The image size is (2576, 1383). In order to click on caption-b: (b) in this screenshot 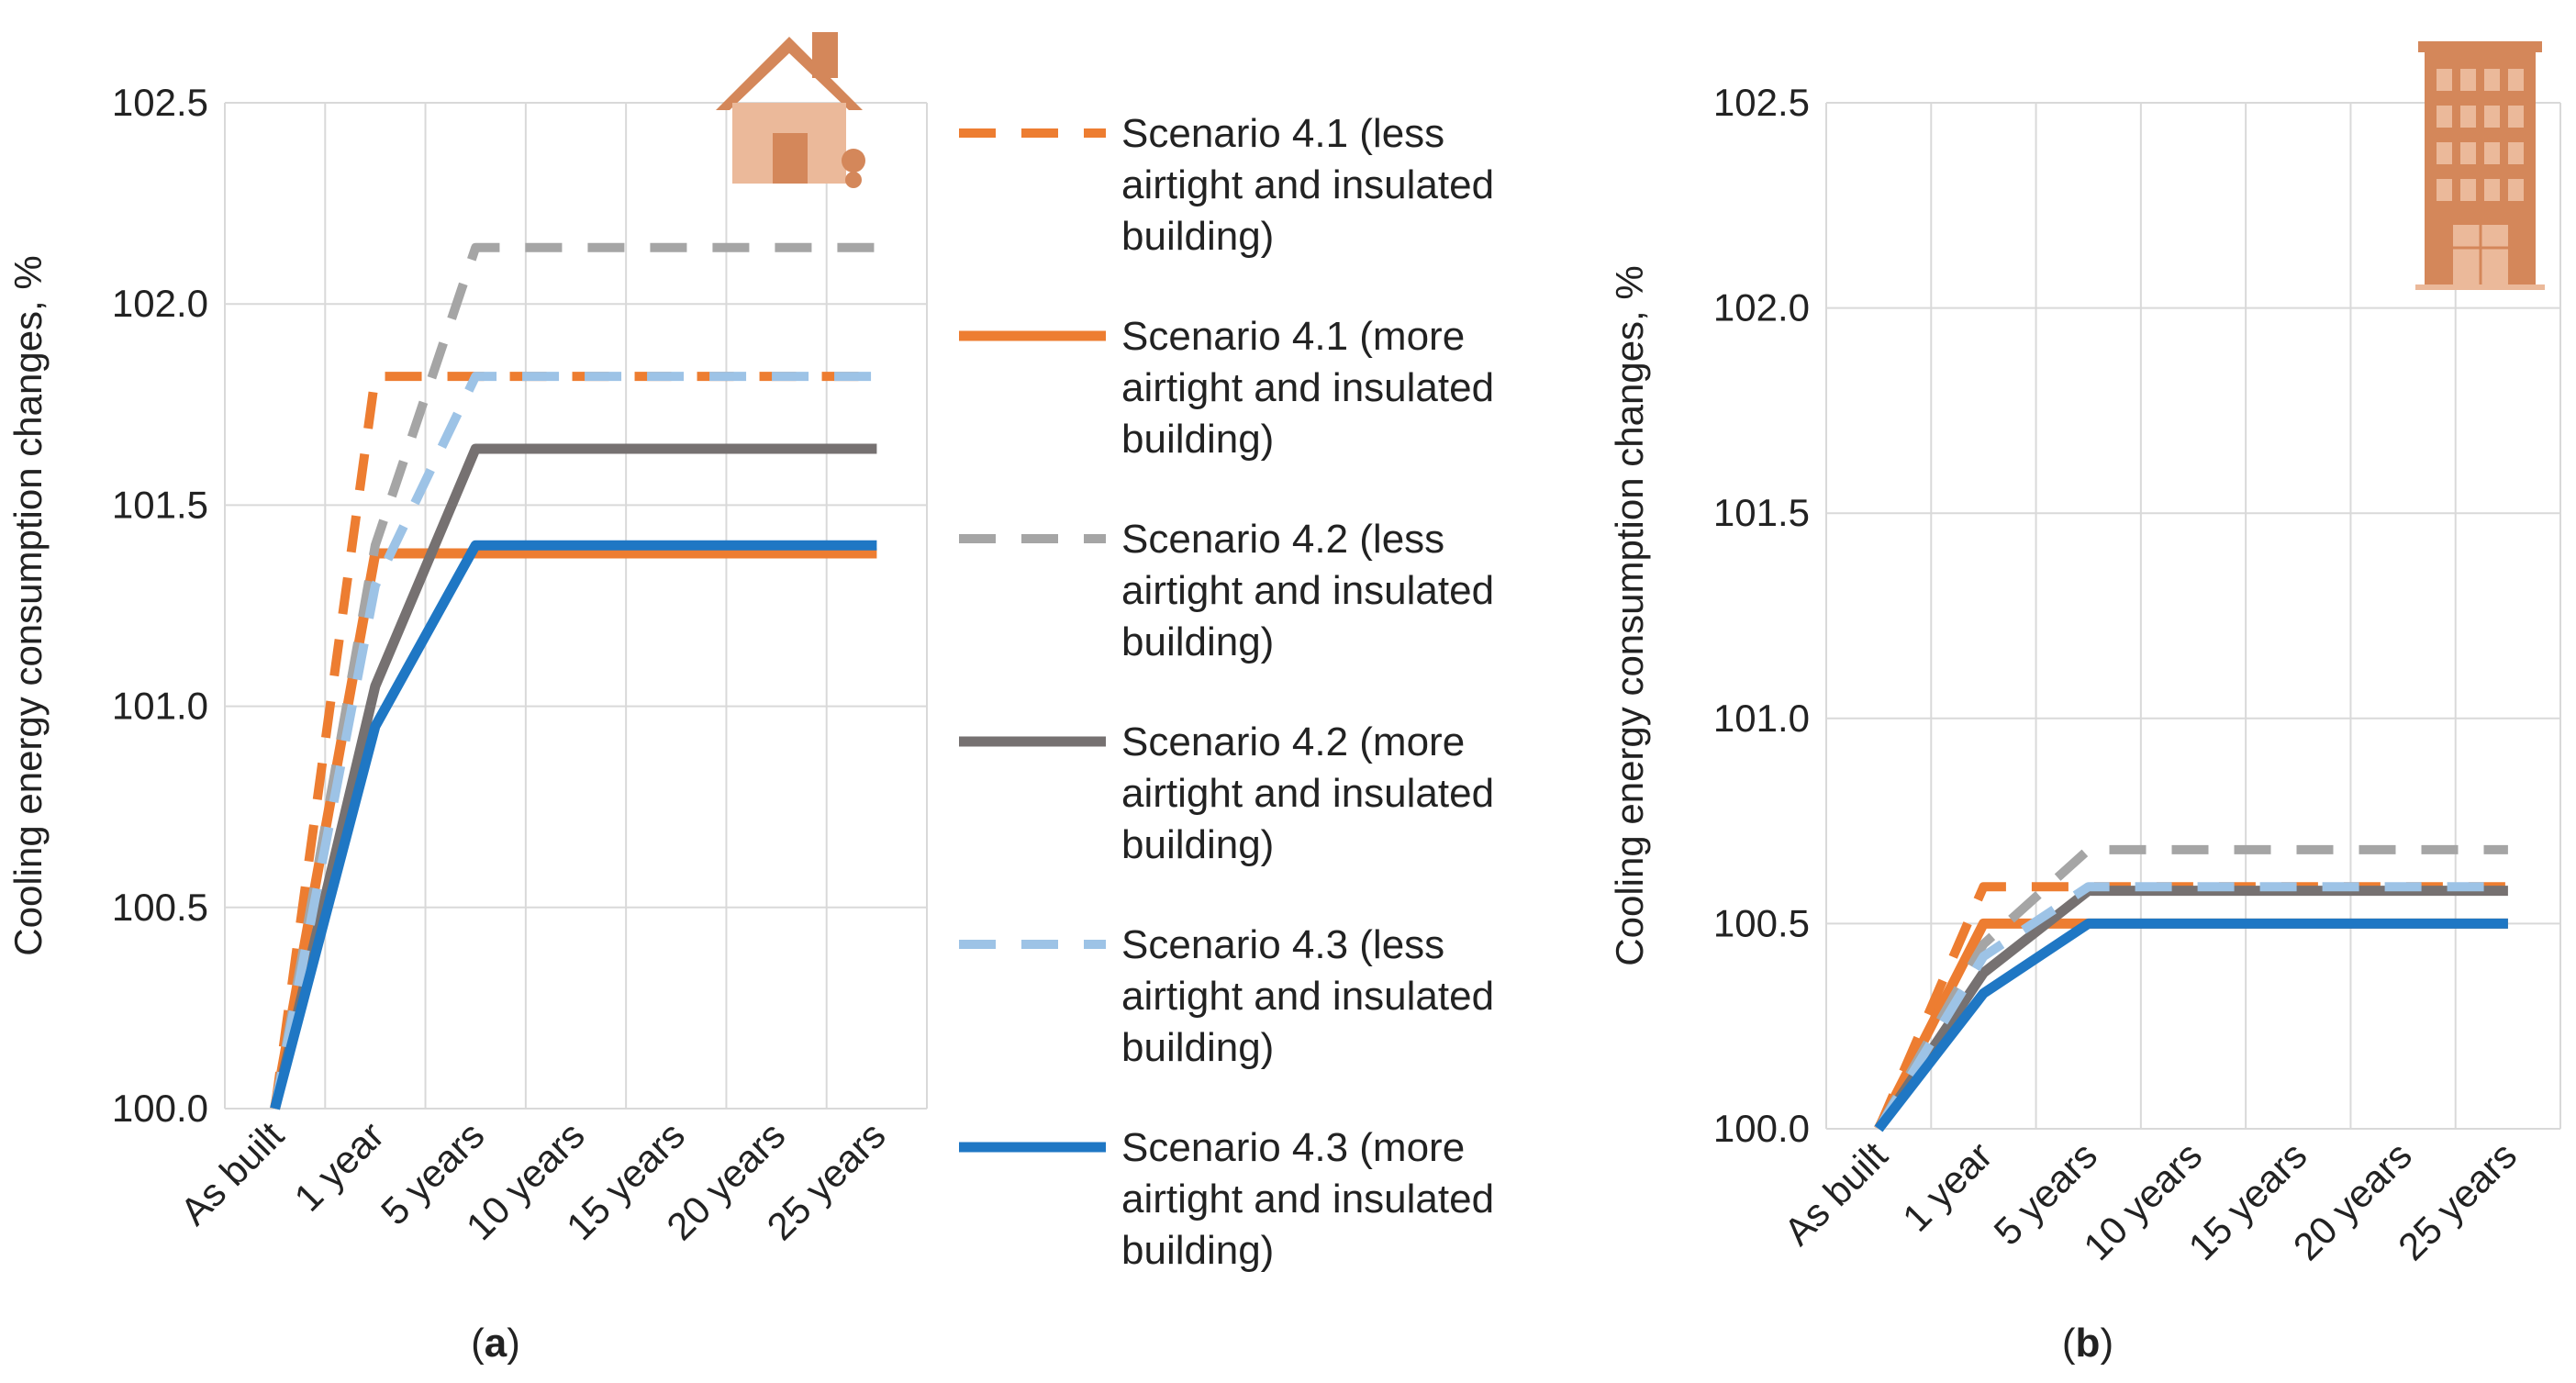, I will do `click(2087, 1343)`.